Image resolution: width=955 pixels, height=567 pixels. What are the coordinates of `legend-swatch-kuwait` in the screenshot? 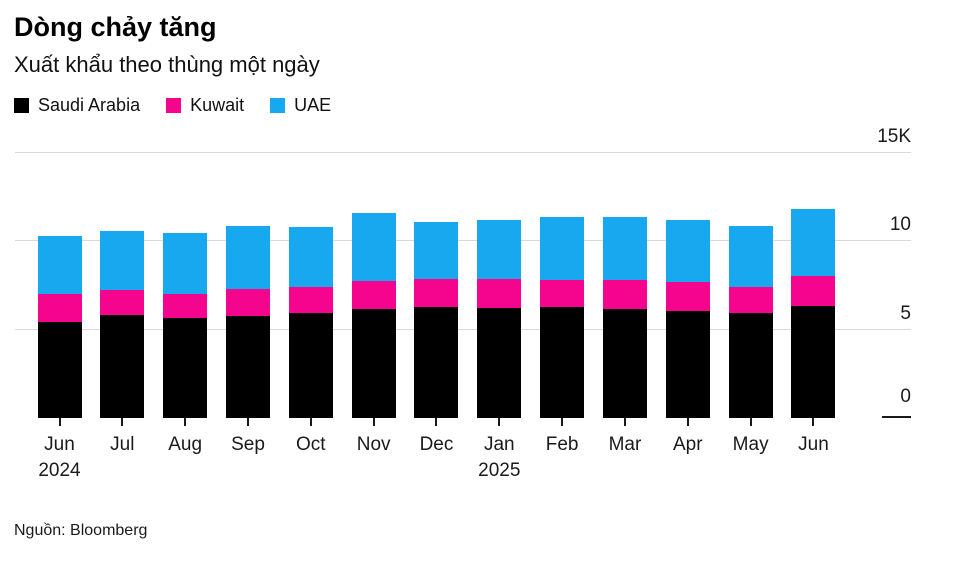 It's located at (174, 105).